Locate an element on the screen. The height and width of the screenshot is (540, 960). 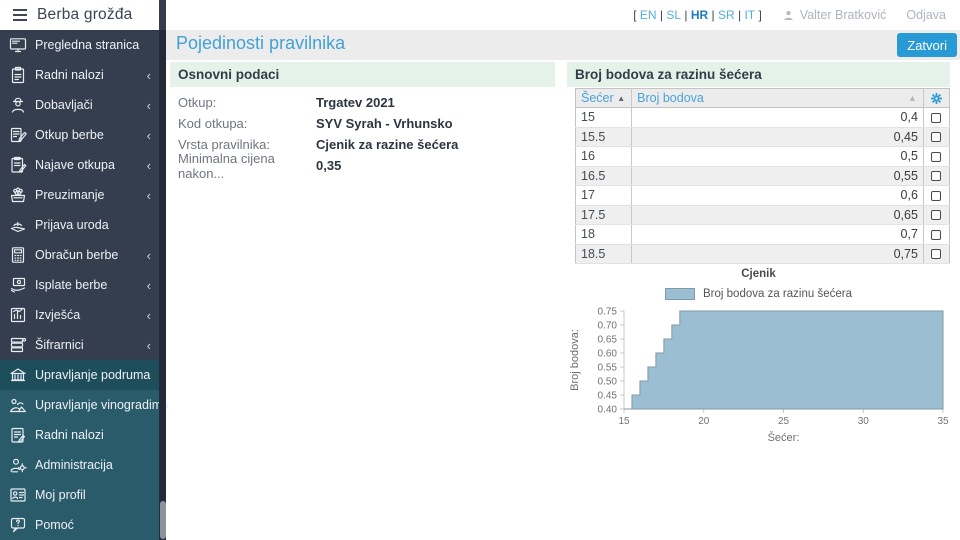
language-link-en: EN is located at coordinates (648, 15).